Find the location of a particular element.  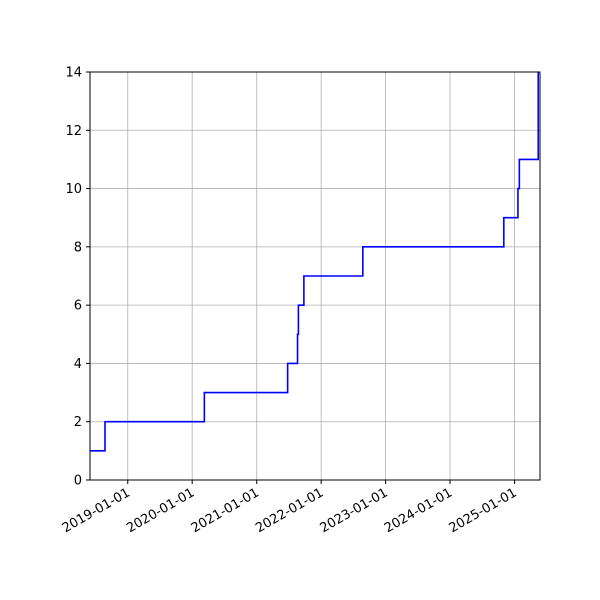

y-tick-label: 6 is located at coordinates (78, 306).